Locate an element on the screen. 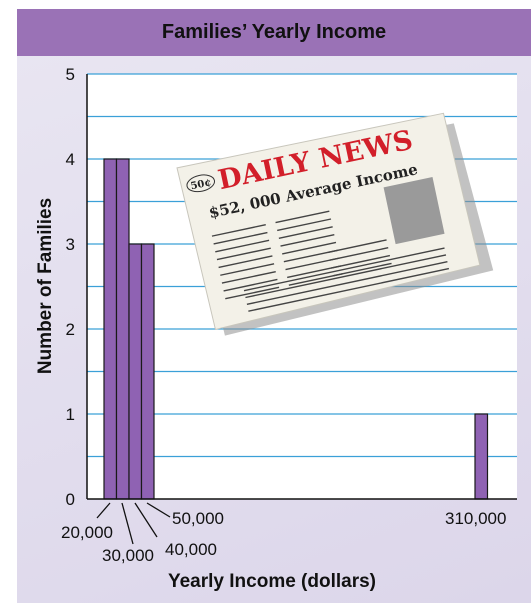 Image resolution: width=531 pixels, height=603 pixels. x-tick-labels: 20,000 30,000 40,000 50,000 310,000 is located at coordinates (283, 533).